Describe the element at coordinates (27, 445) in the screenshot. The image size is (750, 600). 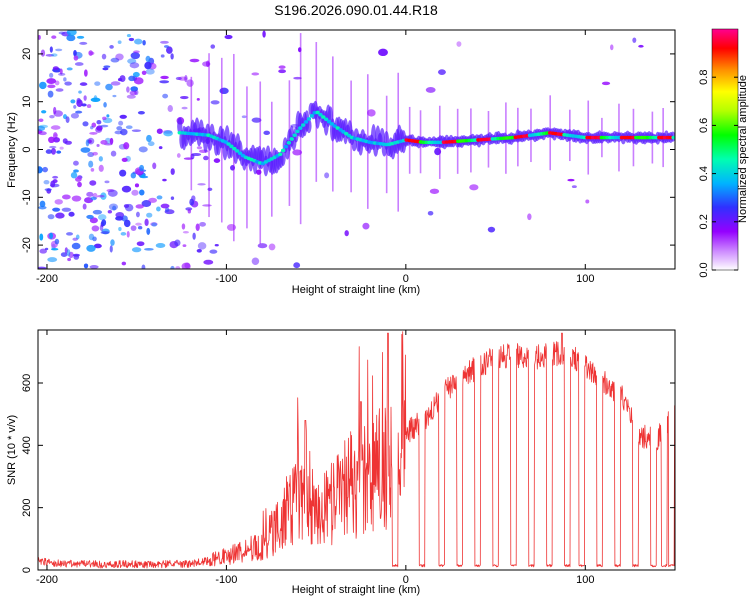
I see `snr-ytick-label: 400` at that location.